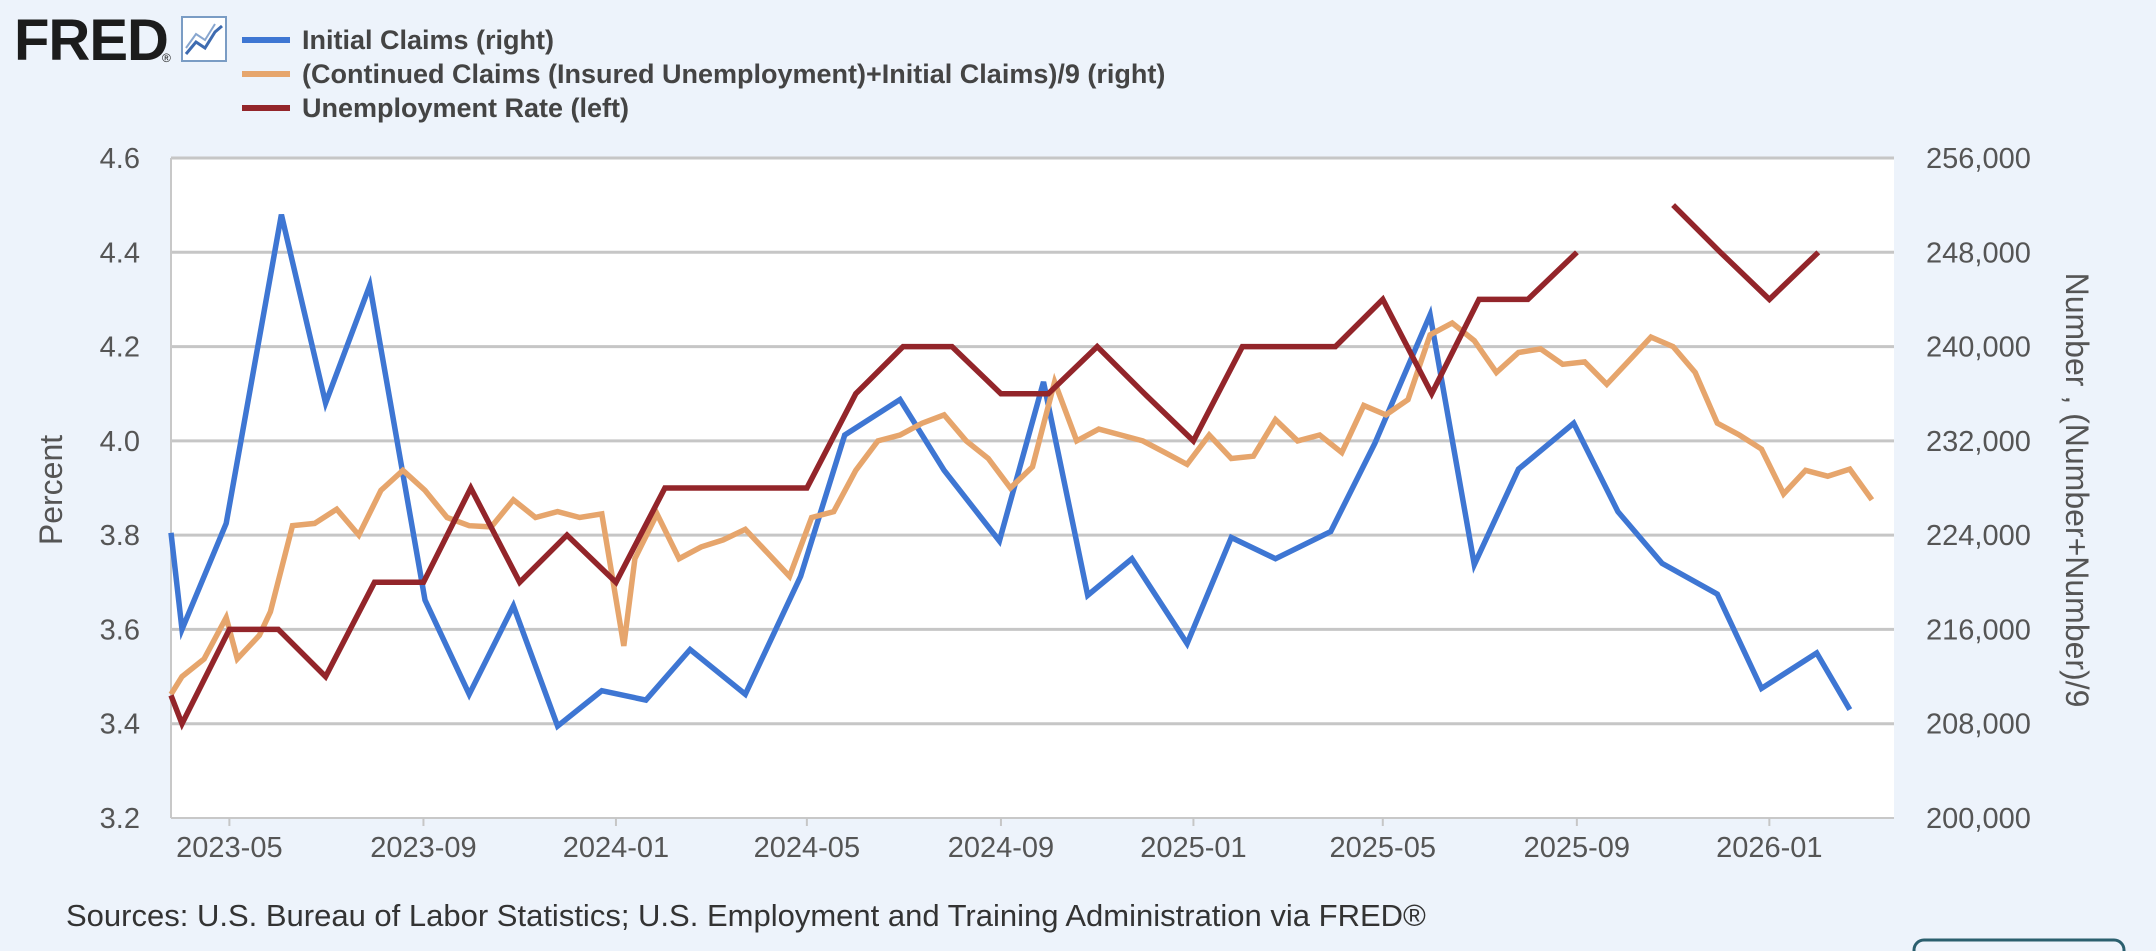 Image resolution: width=2156 pixels, height=951 pixels. I want to click on legend-label-unemployment-rate: Unemployment Rate (left), so click(465, 108).